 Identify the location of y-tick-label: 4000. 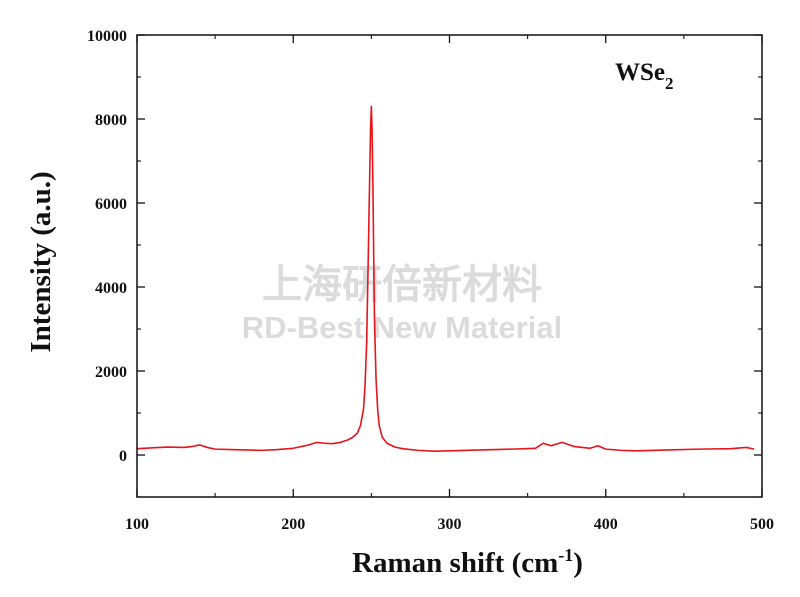
(111, 288).